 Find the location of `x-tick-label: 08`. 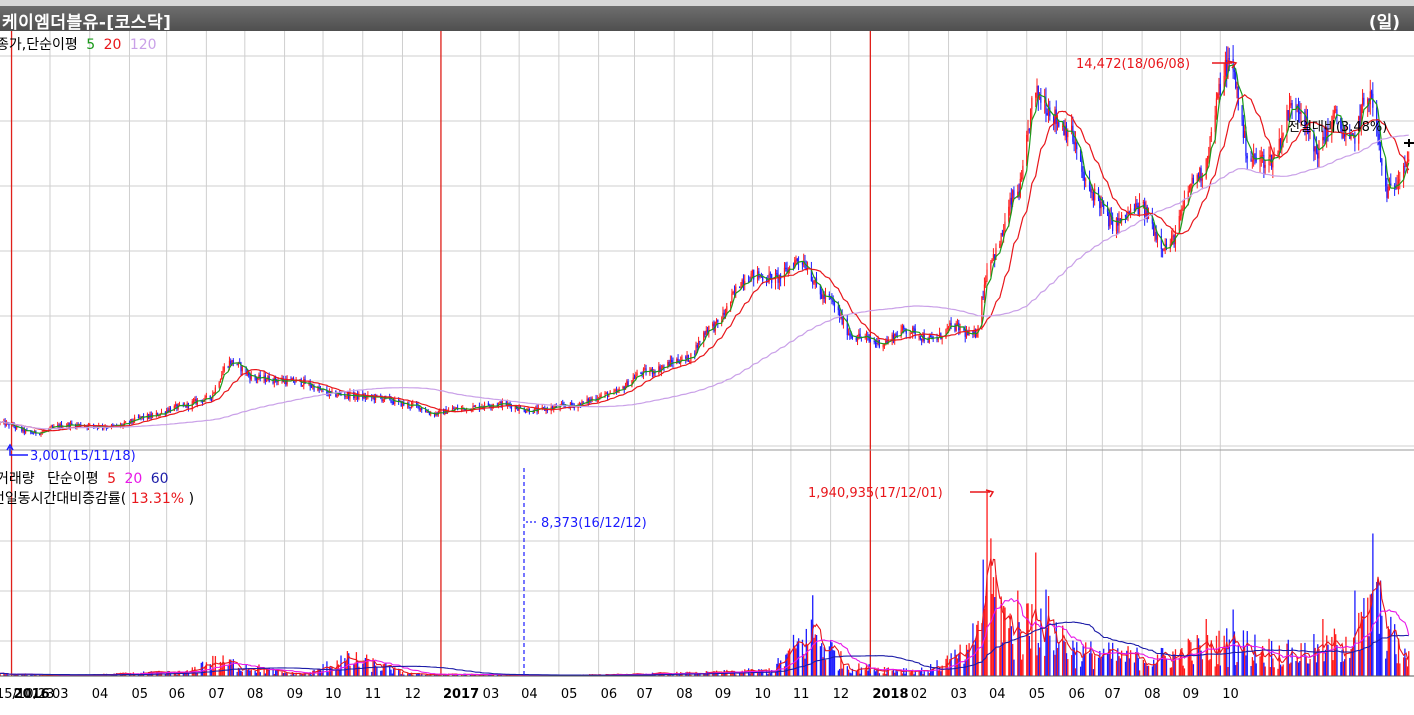

x-tick-label: 08 is located at coordinates (1152, 694).